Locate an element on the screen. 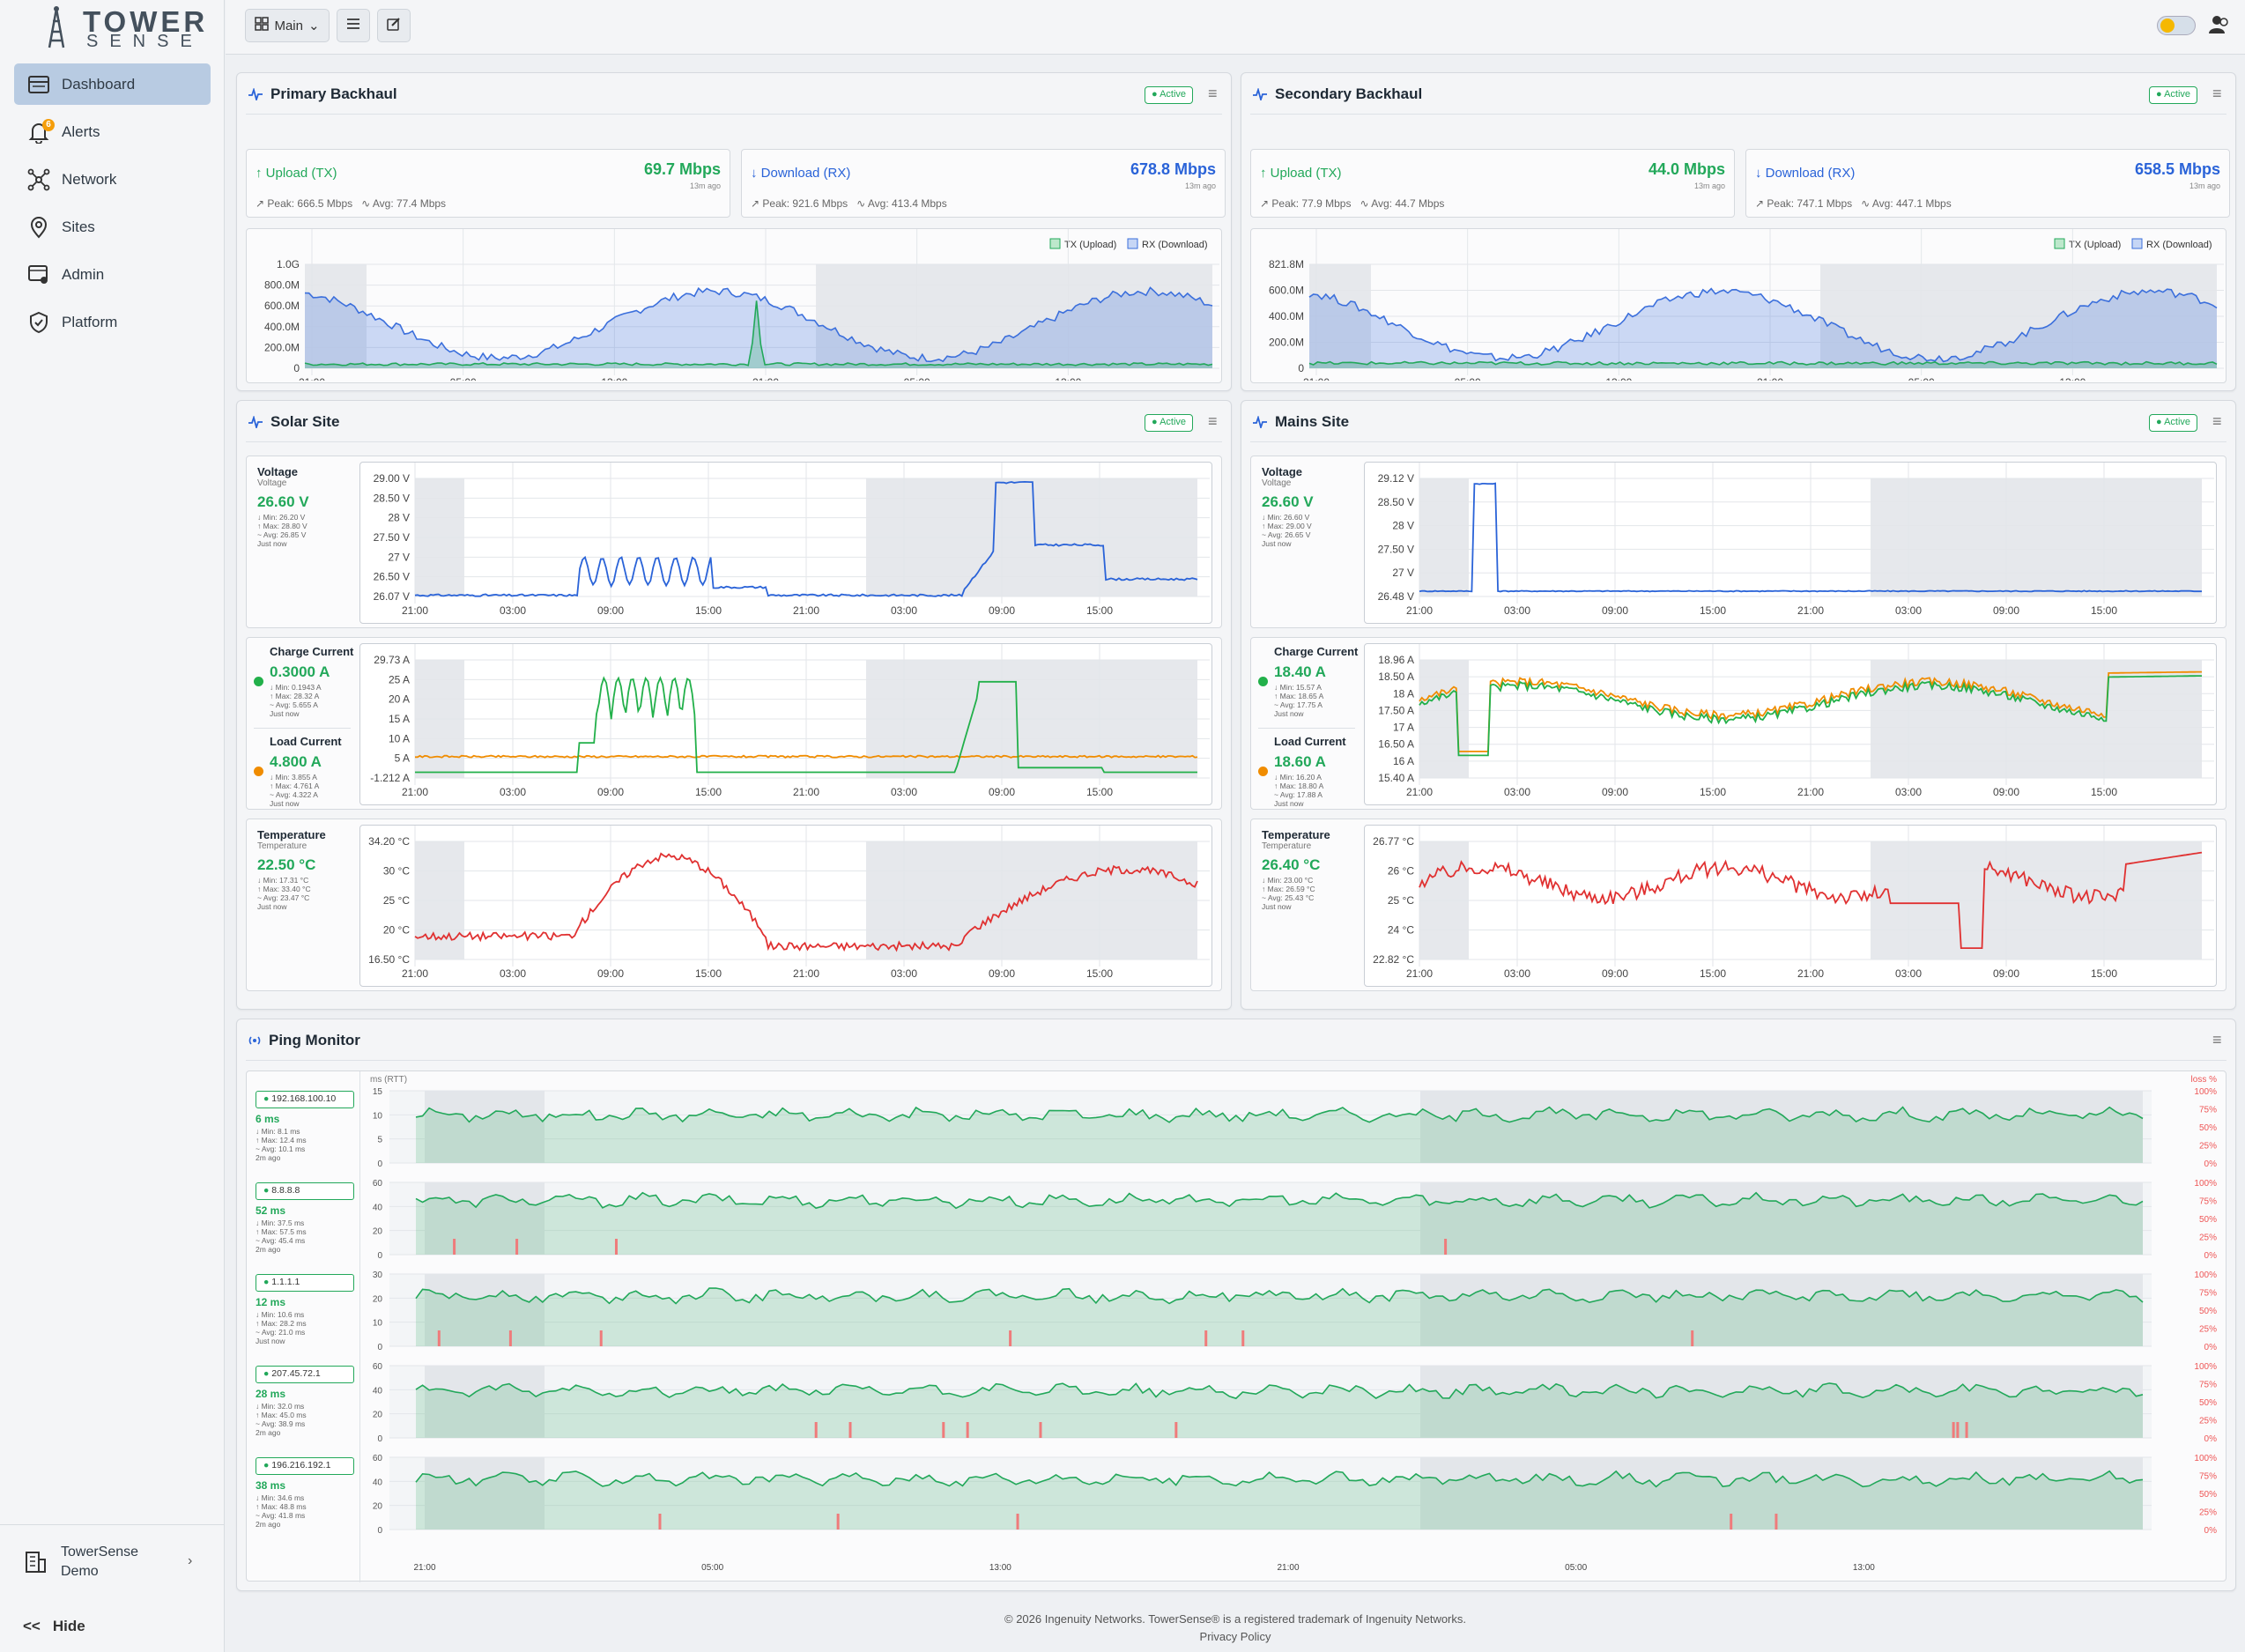  latency-line is located at coordinates (1279, 1114).